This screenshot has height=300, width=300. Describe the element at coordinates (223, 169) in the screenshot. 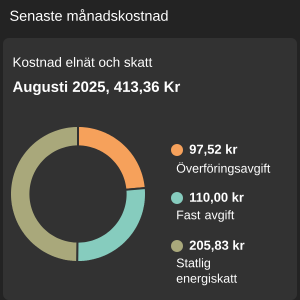

I see `legend-label: Överföringsavgift` at that location.